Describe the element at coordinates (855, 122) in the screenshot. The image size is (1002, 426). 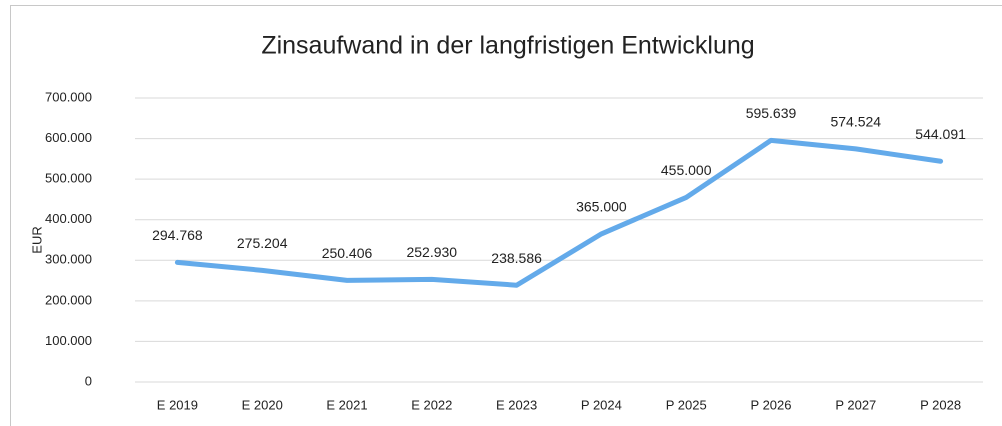
I see `data-label: 574.524` at that location.